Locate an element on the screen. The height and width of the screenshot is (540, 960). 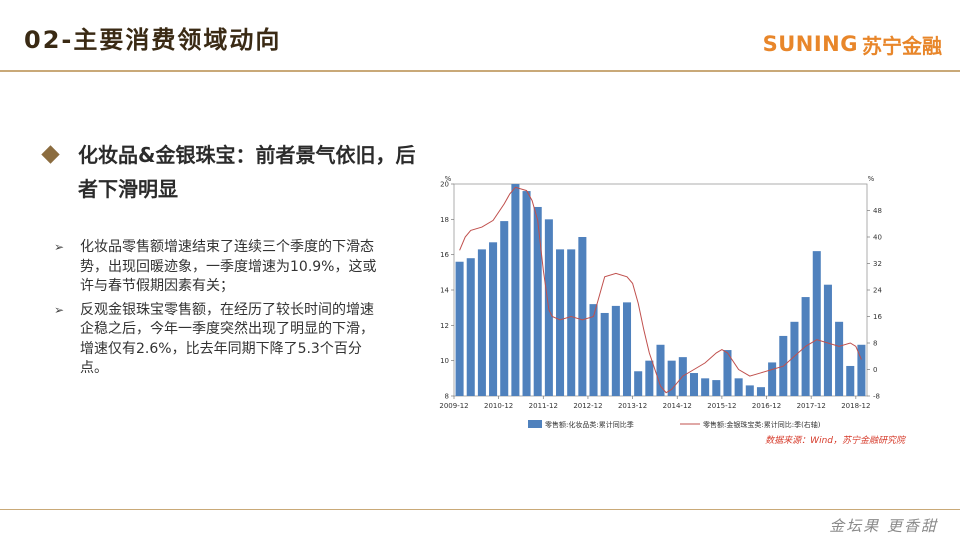
right-tick-label: 0 is located at coordinates (875, 370).